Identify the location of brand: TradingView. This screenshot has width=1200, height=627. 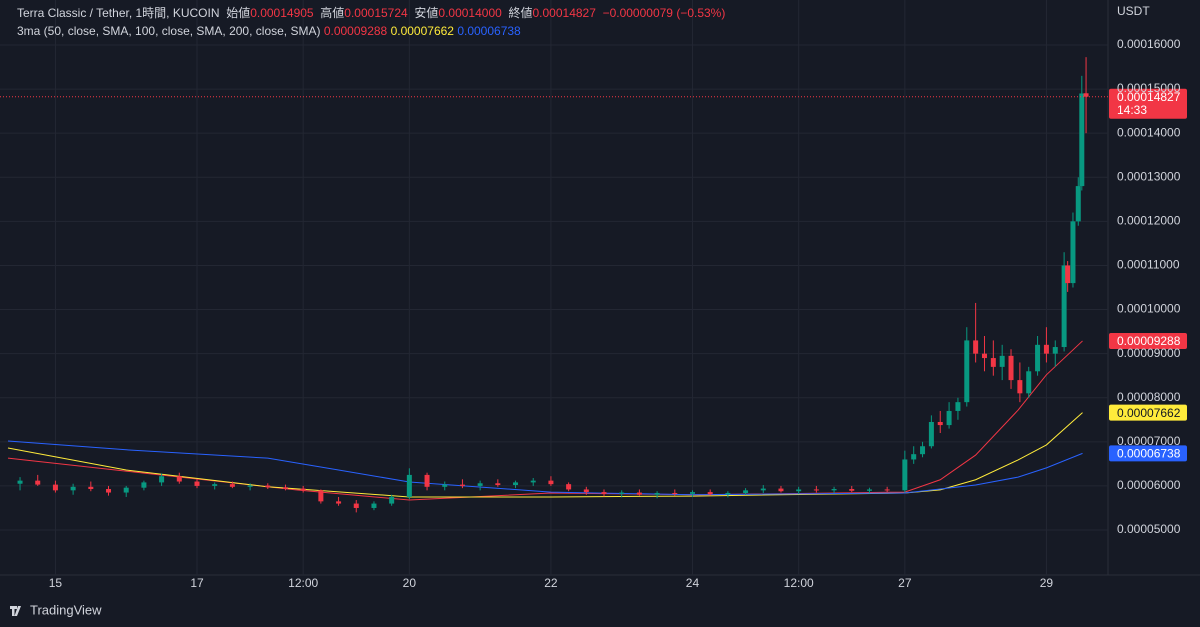
(56, 609).